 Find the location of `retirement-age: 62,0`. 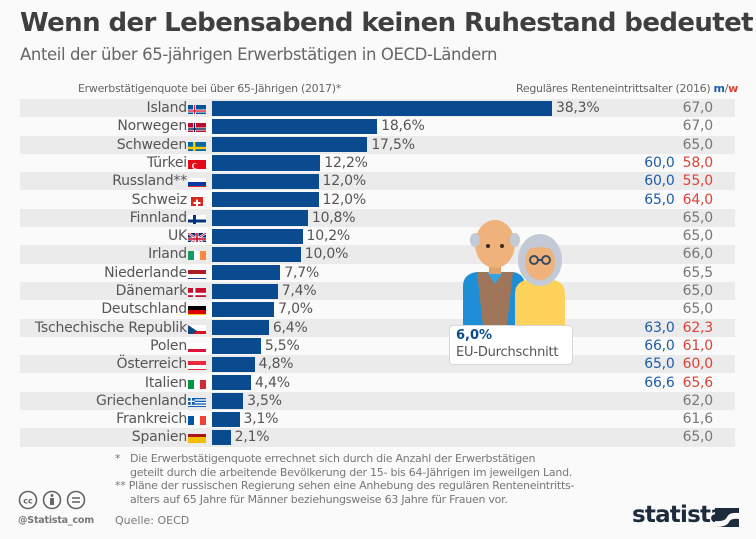

retirement-age: 62,0 is located at coordinates (698, 401).